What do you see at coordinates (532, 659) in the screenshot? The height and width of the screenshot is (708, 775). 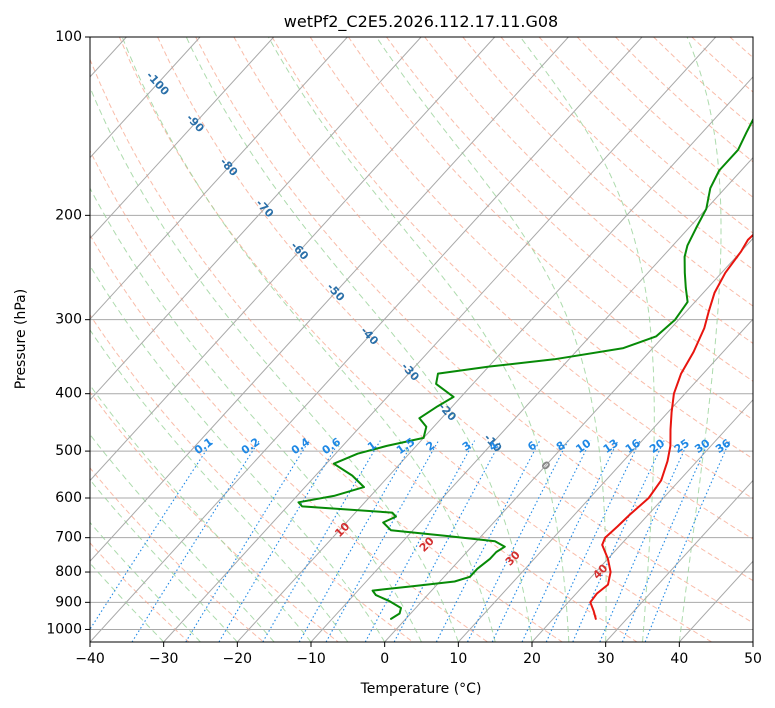 I see `x-tick-label: 20` at bounding box center [532, 659].